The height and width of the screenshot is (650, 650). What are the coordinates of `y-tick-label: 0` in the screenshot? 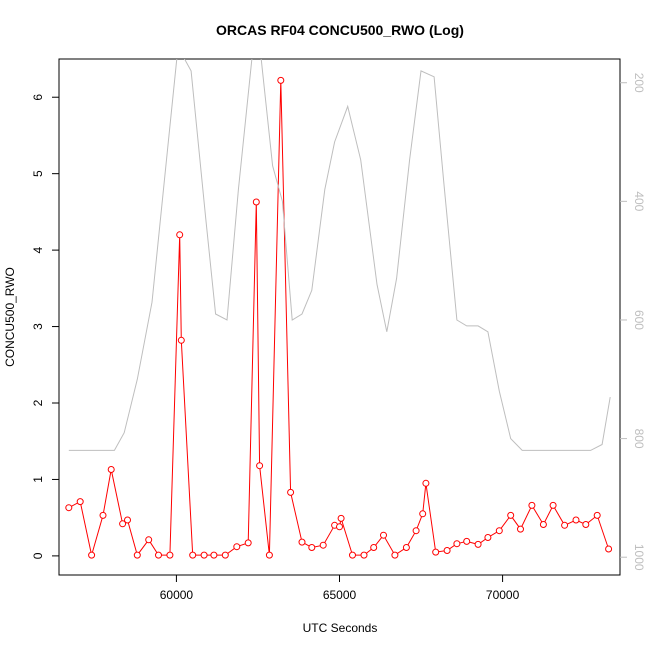 It's located at (38, 555).